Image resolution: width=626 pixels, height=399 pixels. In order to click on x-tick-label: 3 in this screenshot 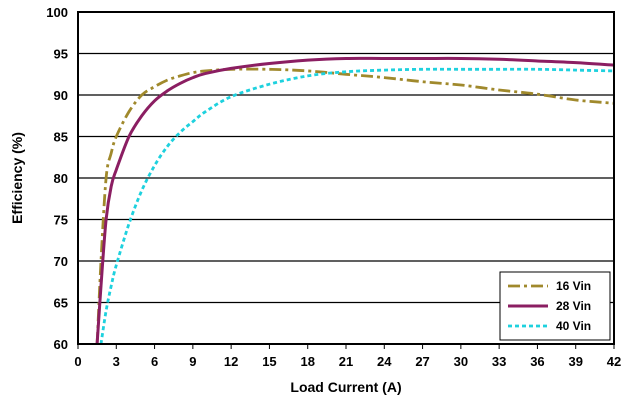, I will do `click(116, 361)`.